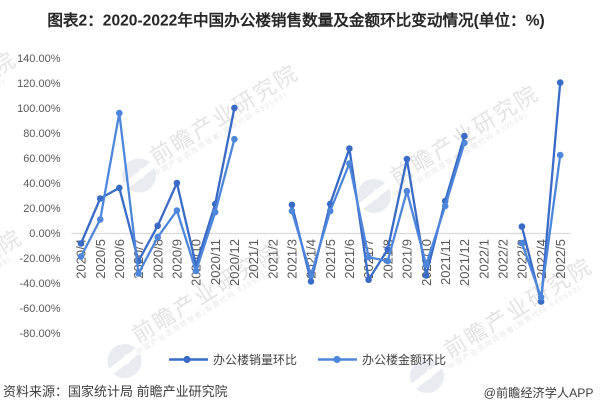 This screenshot has width=600, height=417. I want to click on svg-text: 2021/3, so click(292, 259).